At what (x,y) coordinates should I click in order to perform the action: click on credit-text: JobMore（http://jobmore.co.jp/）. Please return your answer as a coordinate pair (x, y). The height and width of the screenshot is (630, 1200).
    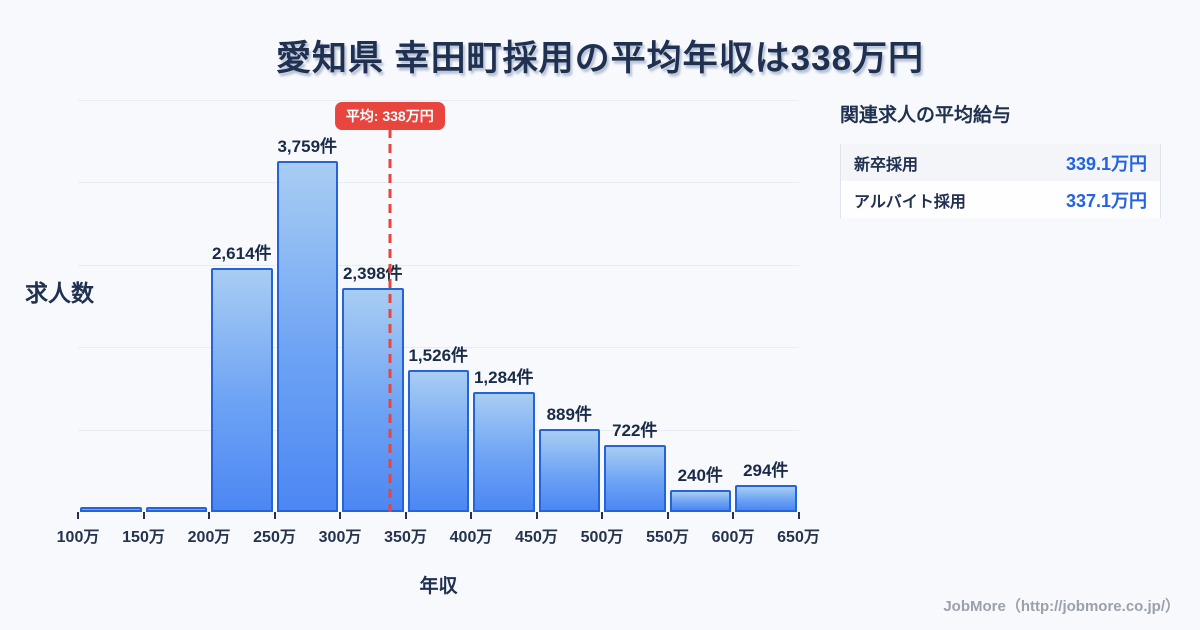
    Looking at the image, I should click on (1061, 606).